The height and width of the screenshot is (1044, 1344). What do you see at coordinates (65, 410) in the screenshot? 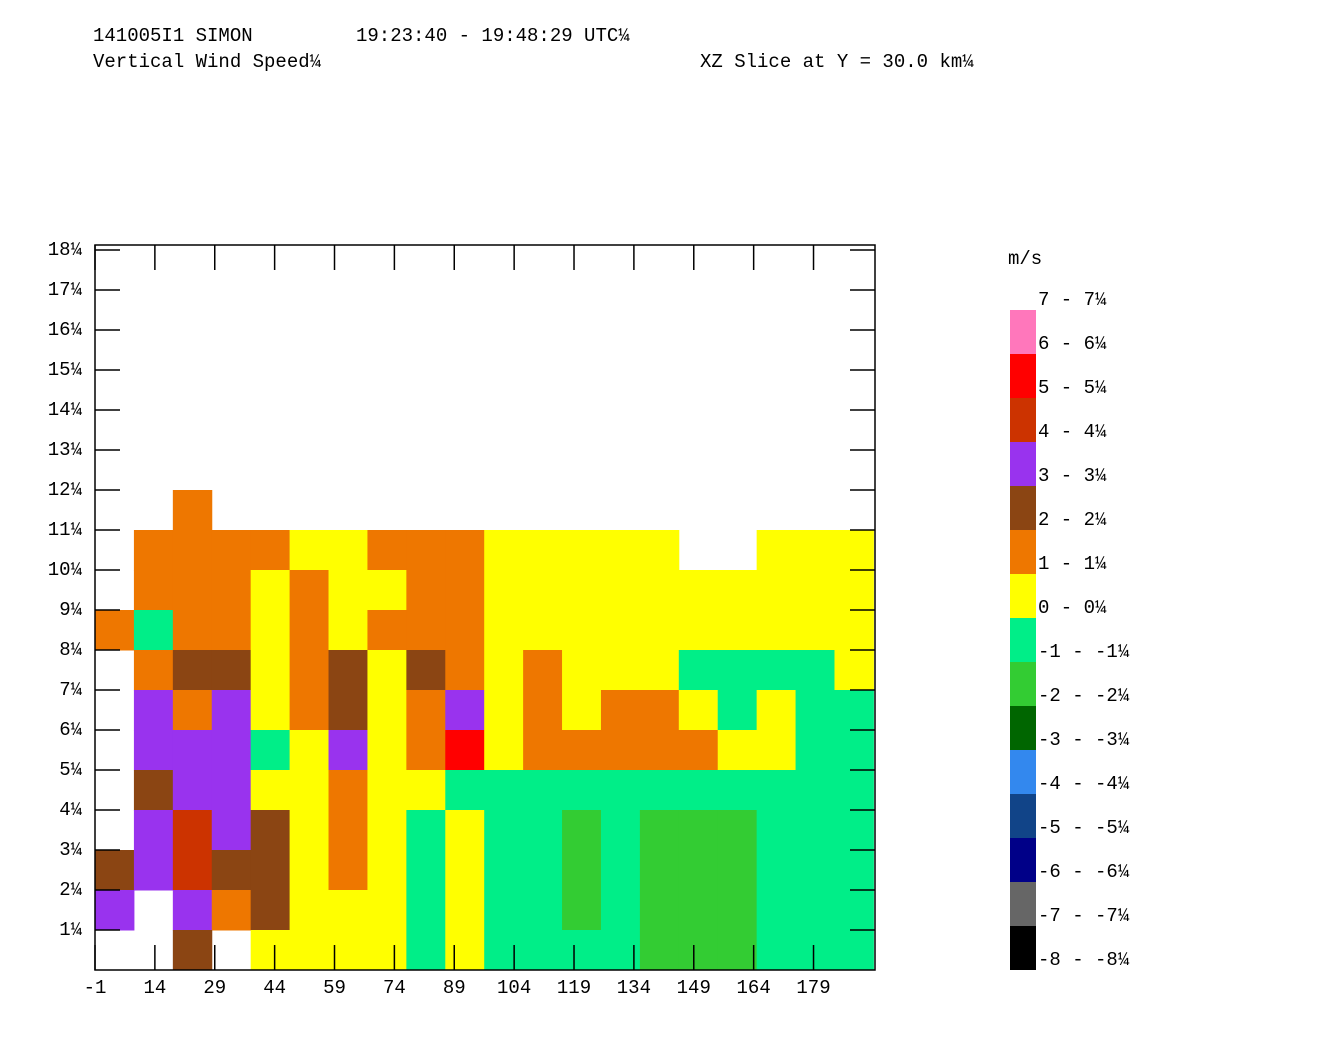
I see `y-tick-label: 14¼` at bounding box center [65, 410].